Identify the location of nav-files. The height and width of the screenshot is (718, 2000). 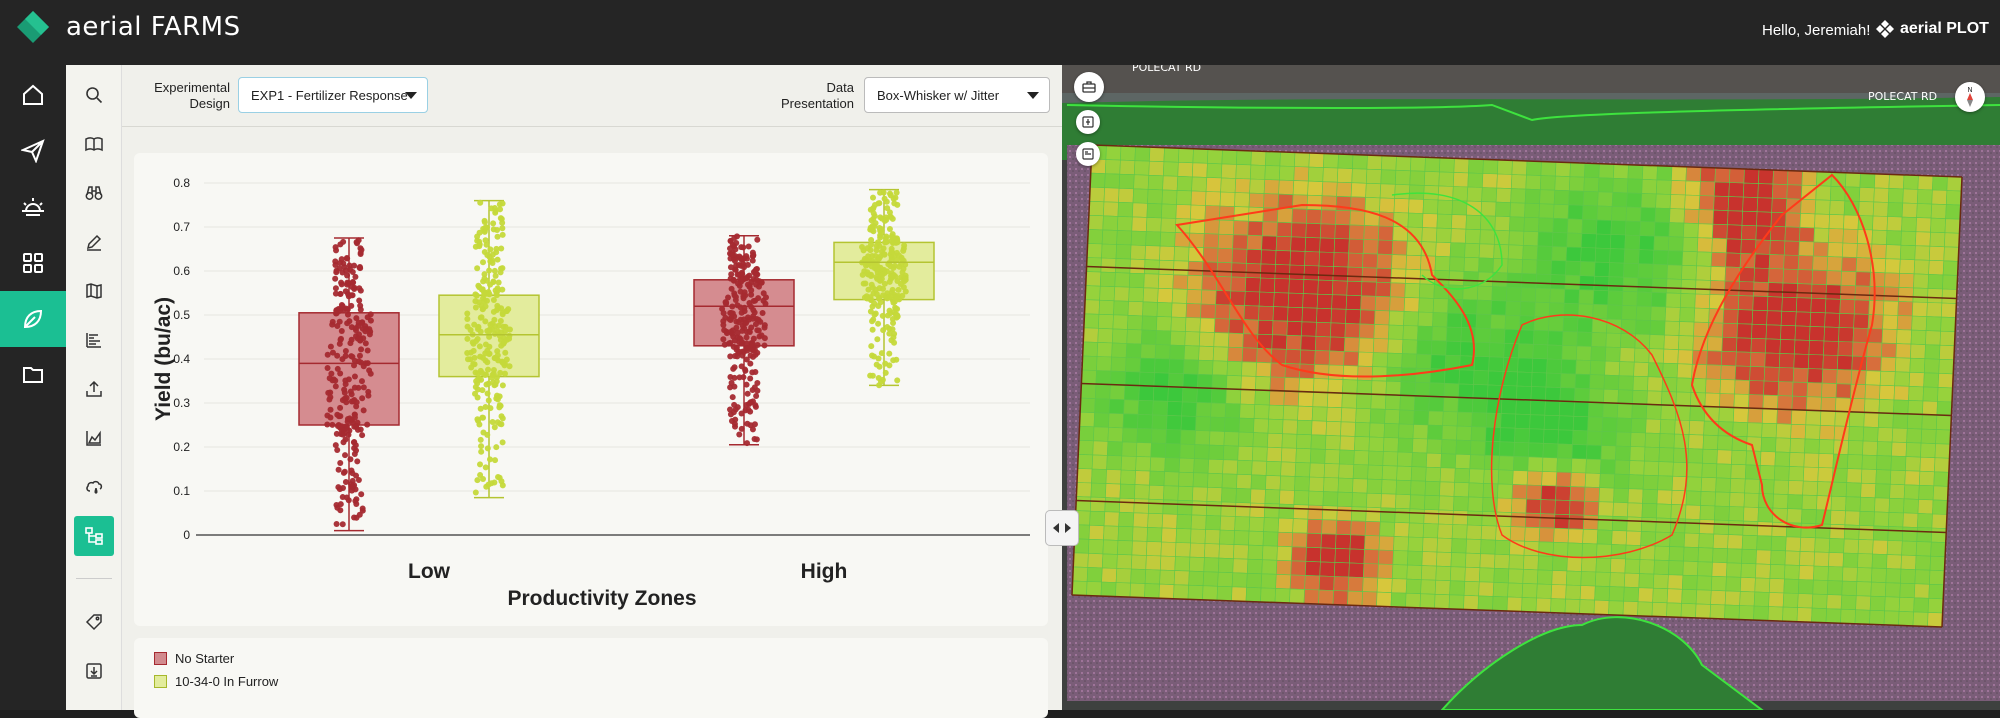
(33, 375).